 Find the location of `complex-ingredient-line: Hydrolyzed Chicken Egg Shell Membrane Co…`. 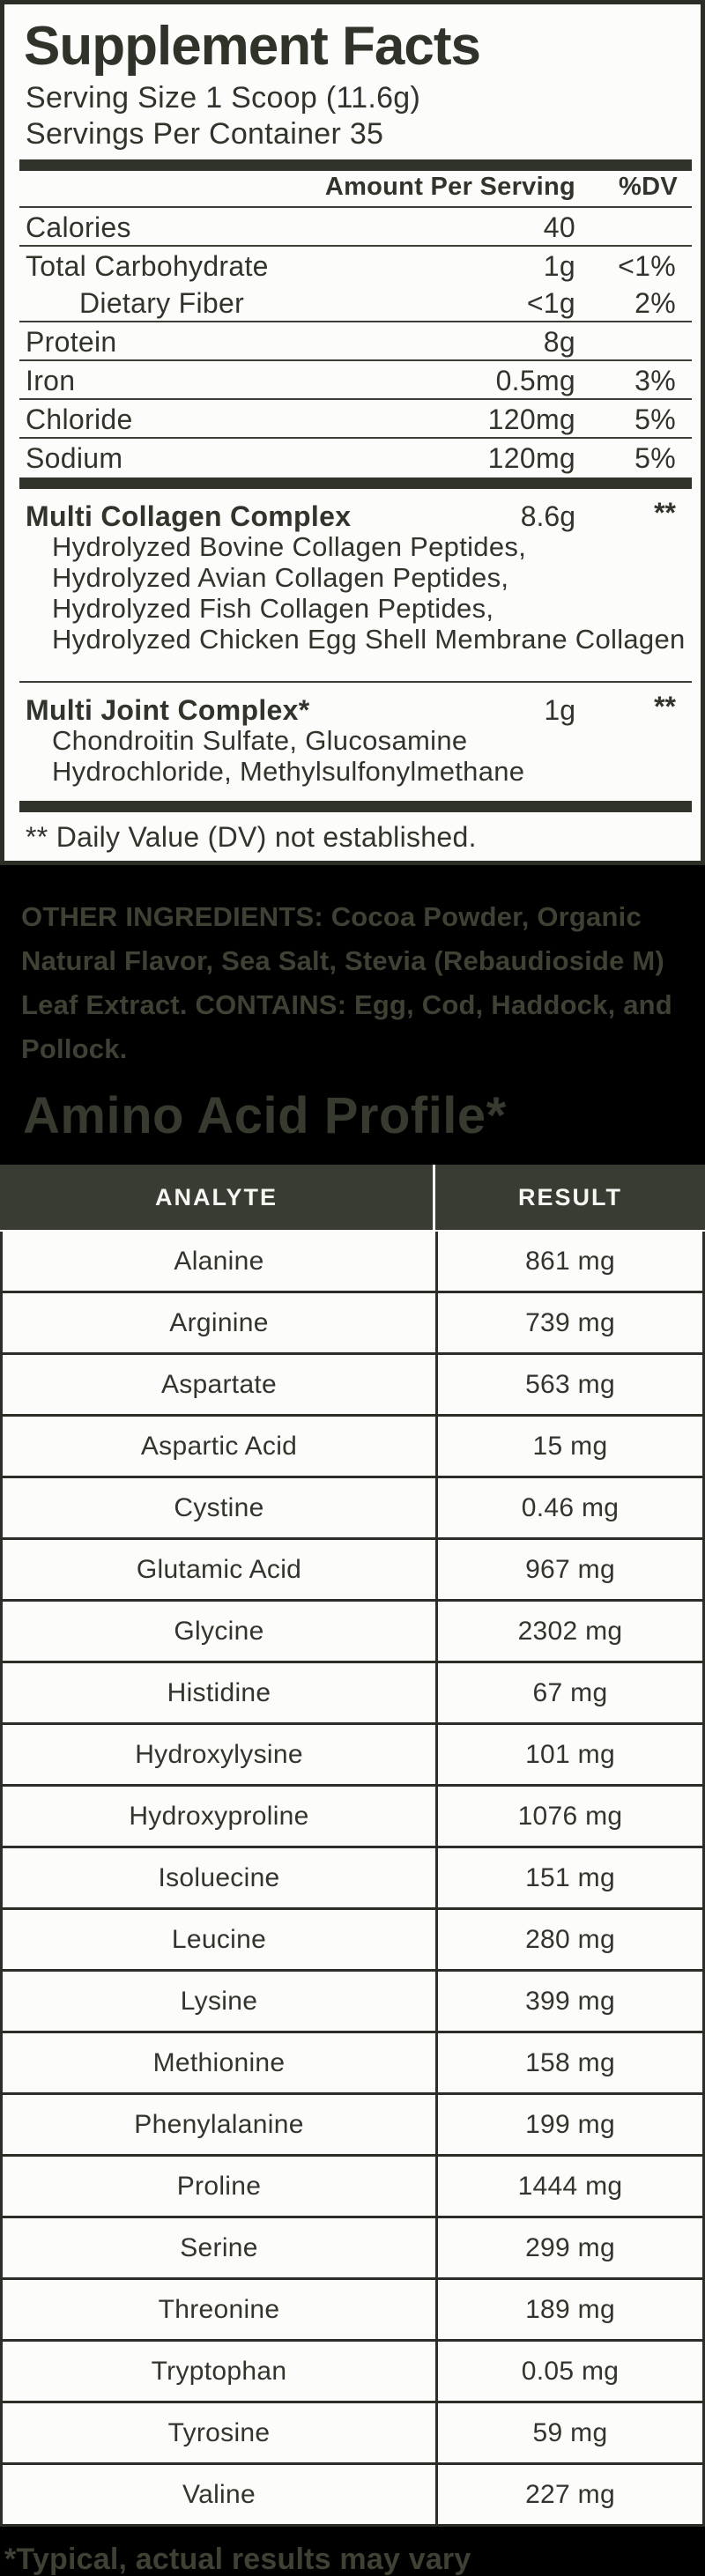

complex-ingredient-line: Hydrolyzed Chicken Egg Shell Membrane Co… is located at coordinates (369, 640).